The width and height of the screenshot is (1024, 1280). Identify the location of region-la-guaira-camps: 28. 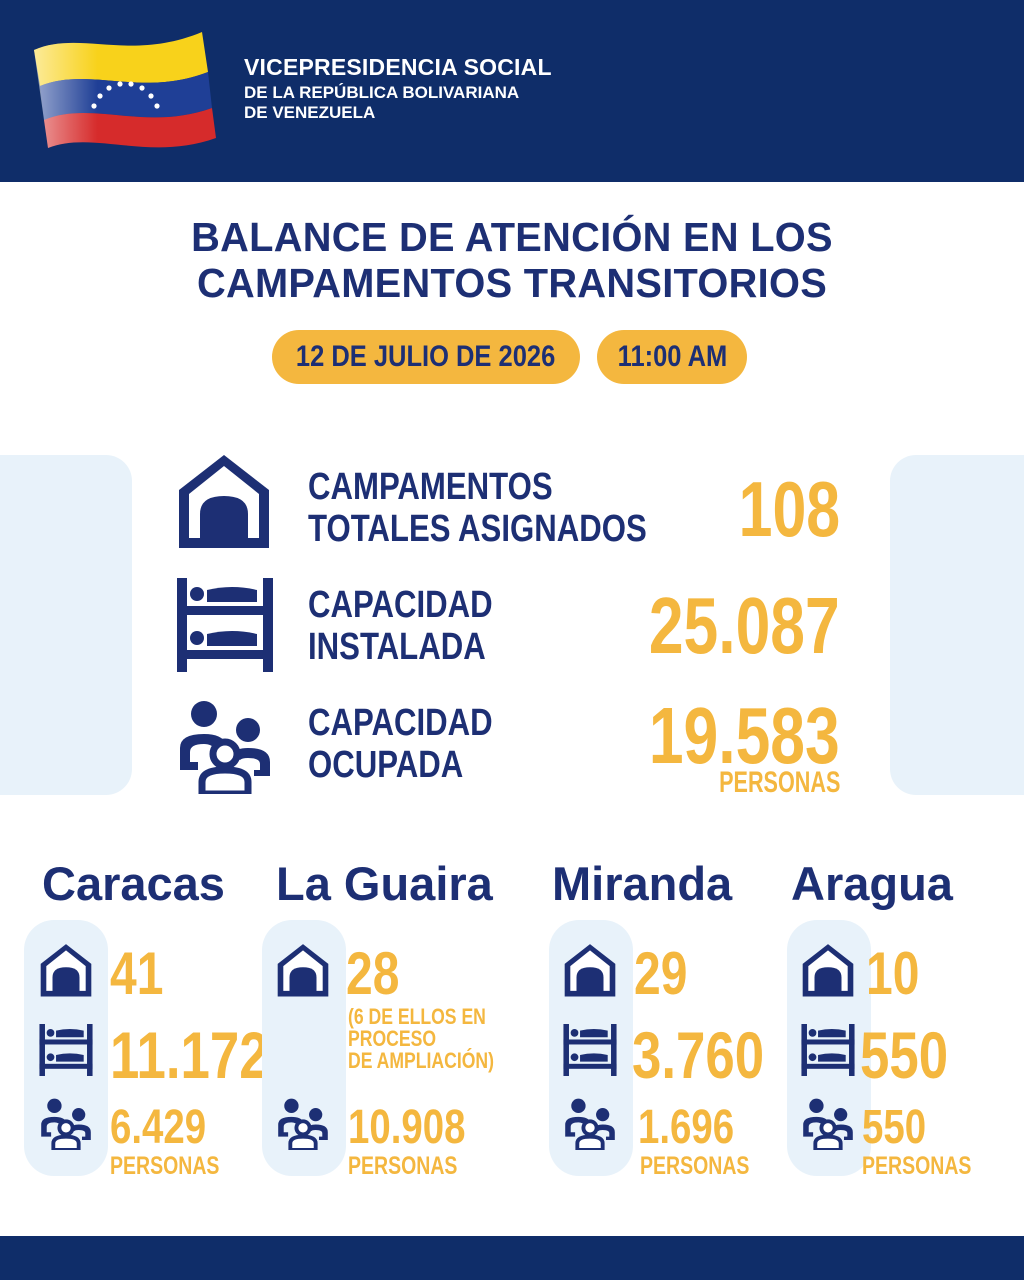
(373, 973).